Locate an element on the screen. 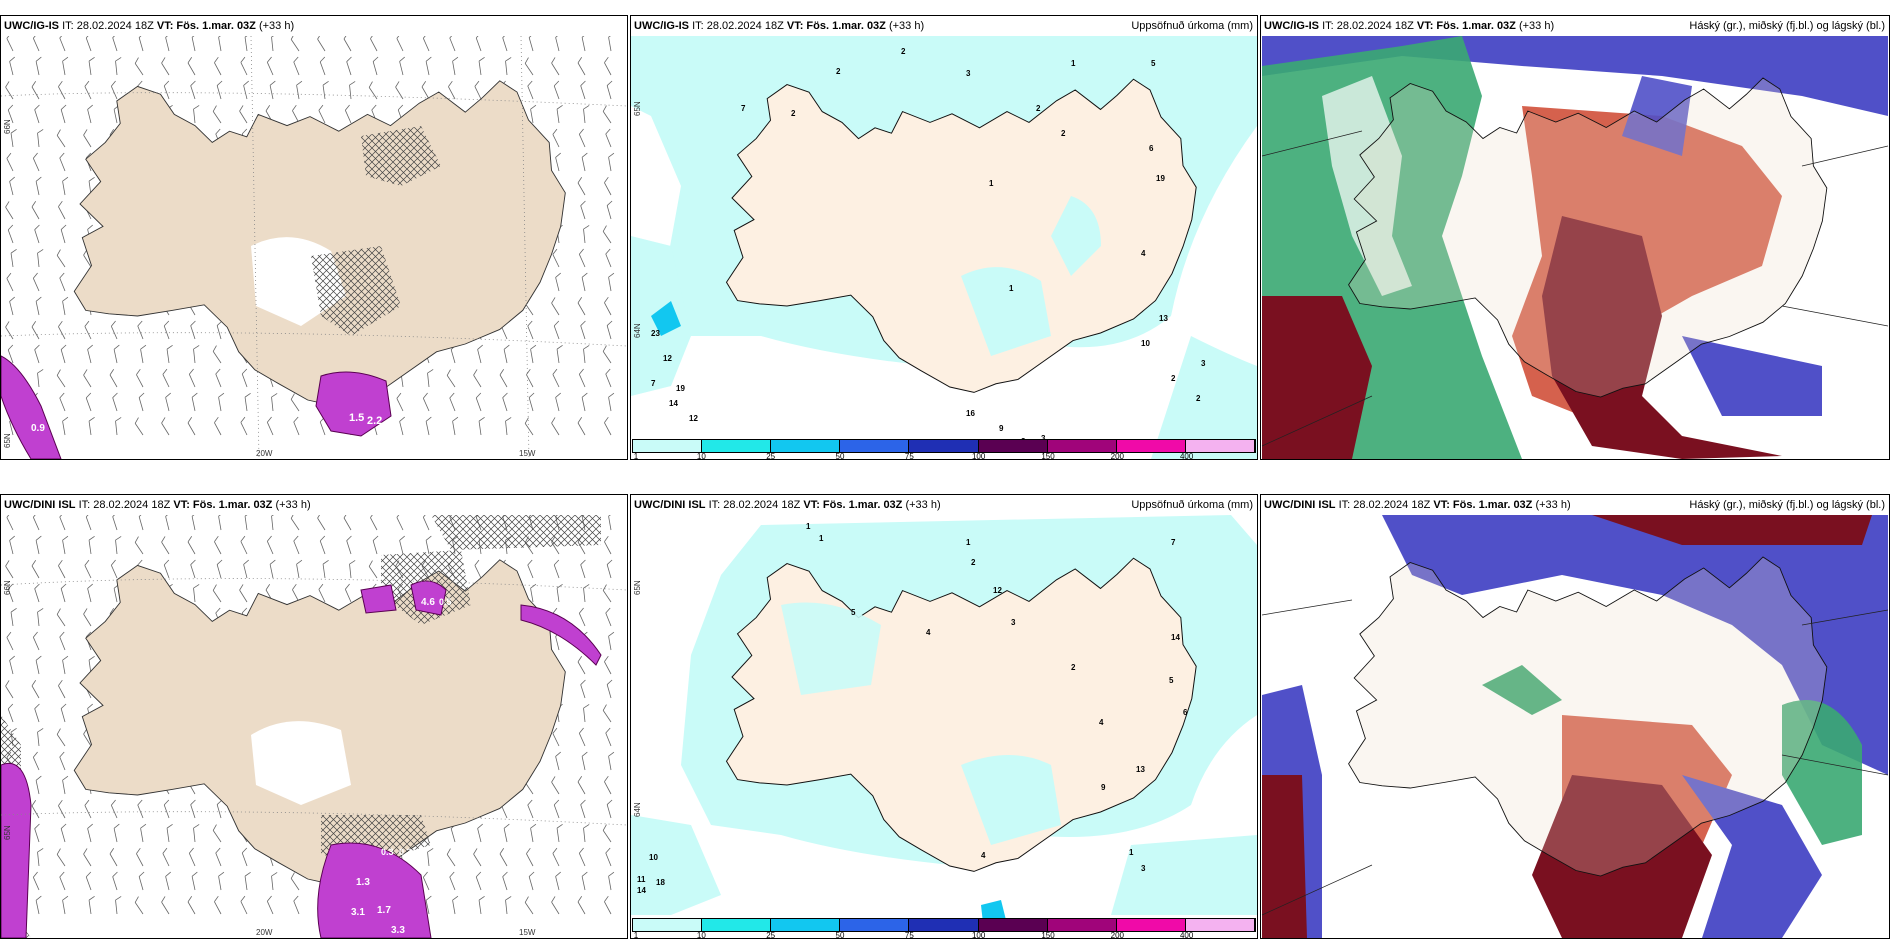 The height and width of the screenshot is (950, 1900). precip-area is located at coordinates (428, 598).